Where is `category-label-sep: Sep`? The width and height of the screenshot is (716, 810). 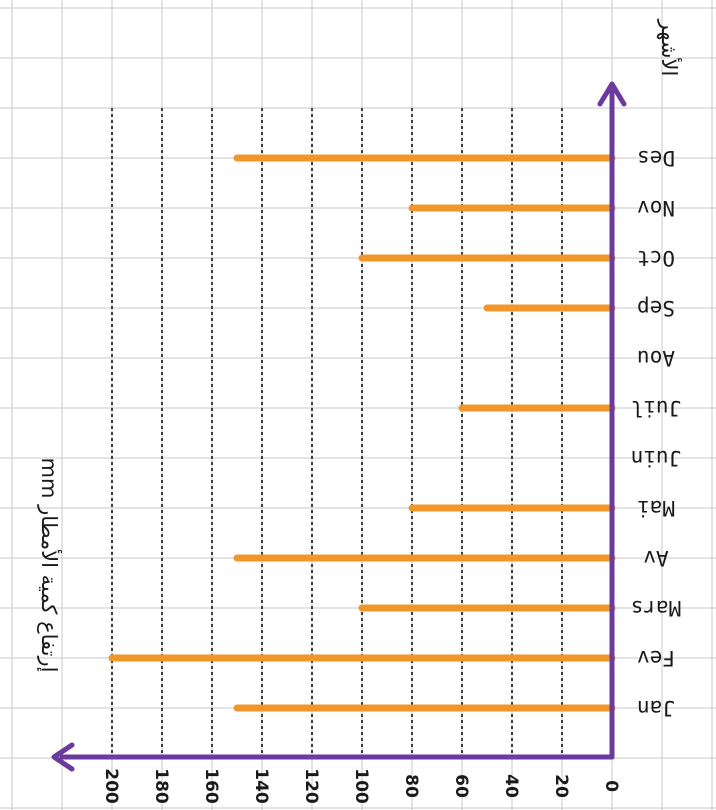 category-label-sep: Sep is located at coordinates (656, 308).